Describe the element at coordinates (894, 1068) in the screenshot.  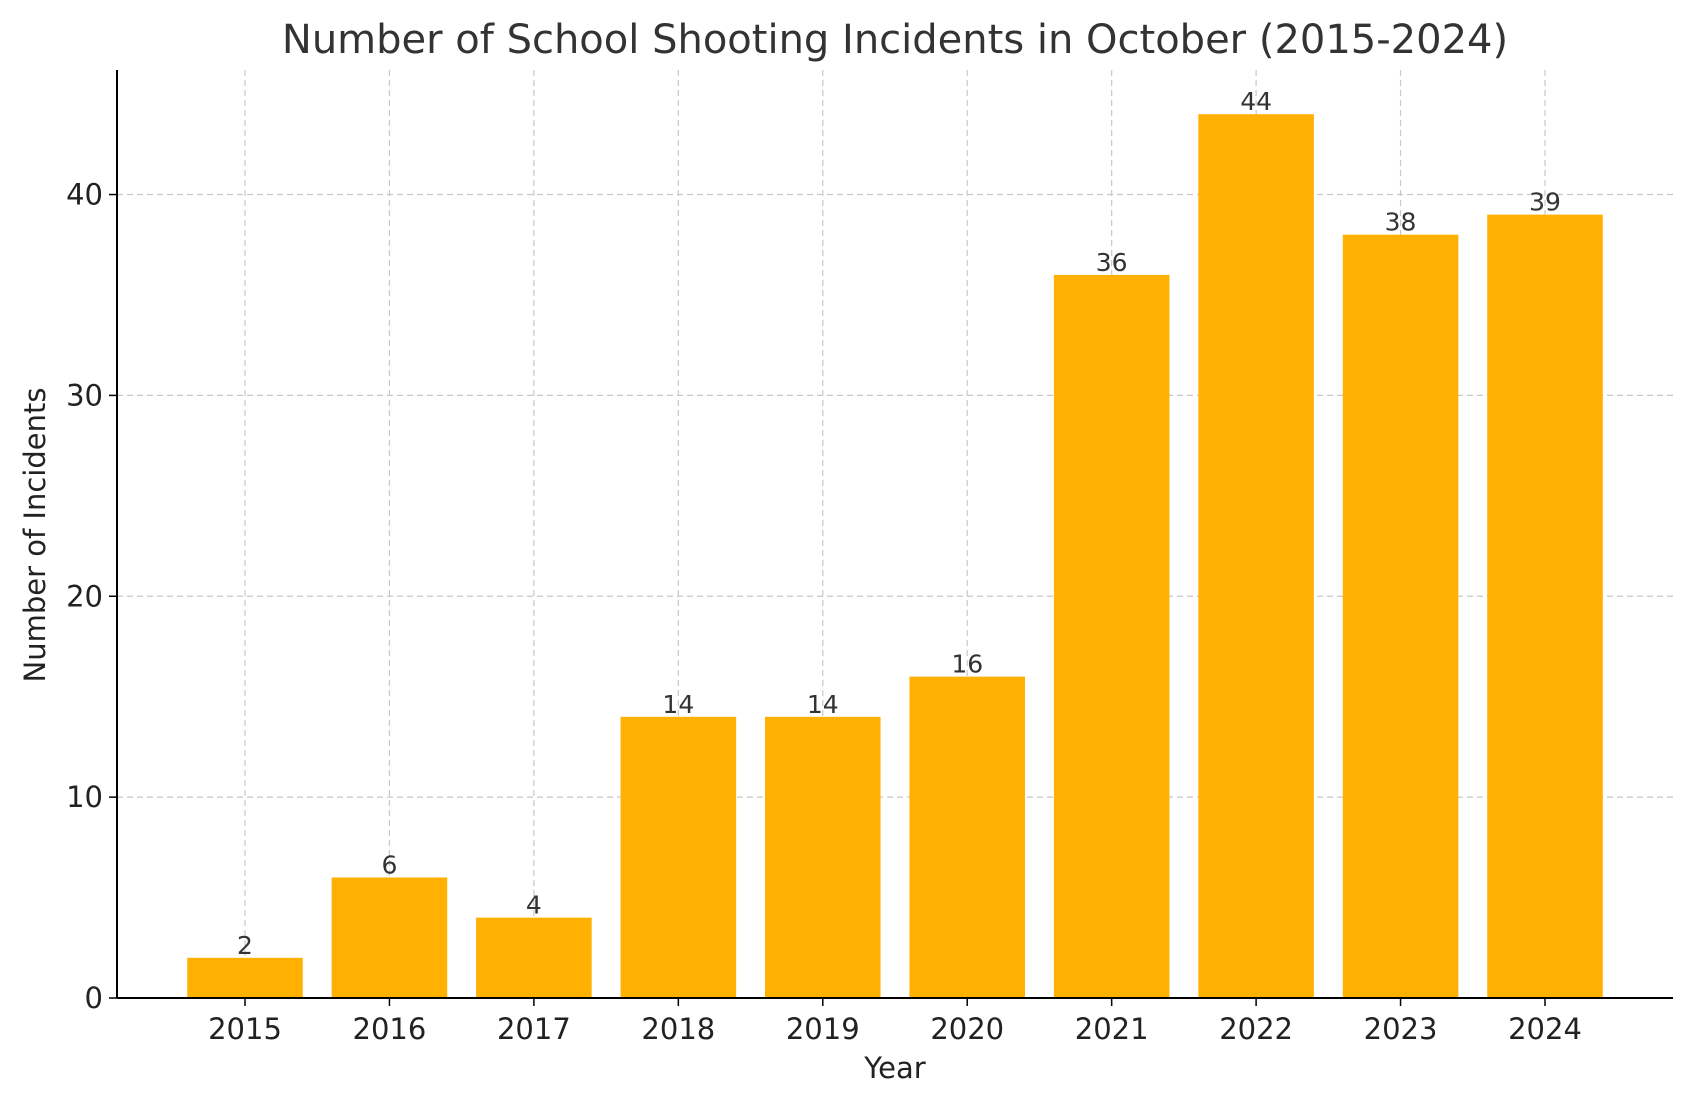
I see `x-axis-label: Year` at that location.